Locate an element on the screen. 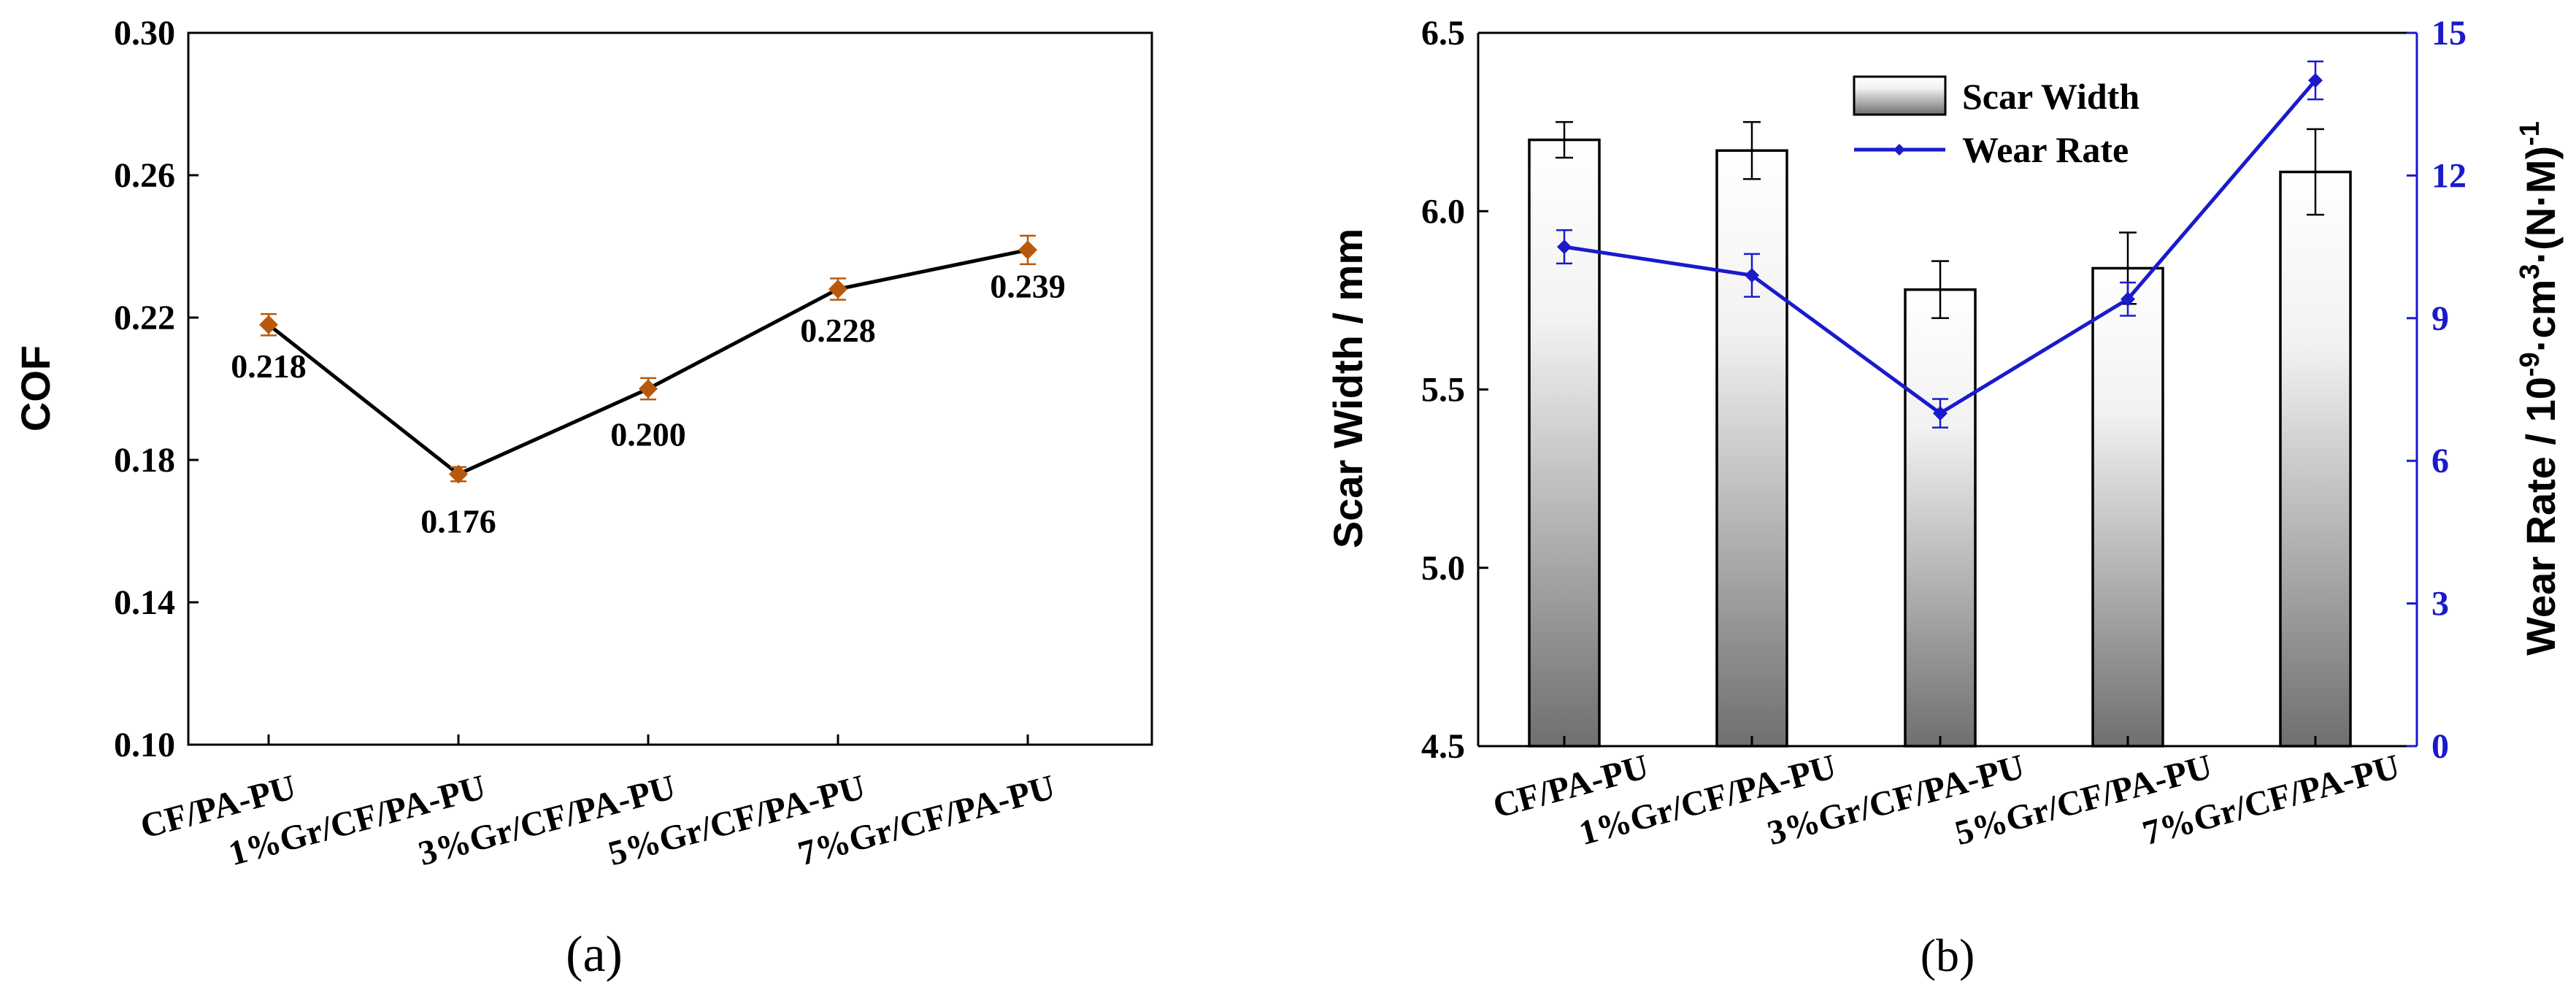 The height and width of the screenshot is (998, 2576). y-tick-label: 5.5 is located at coordinates (1443, 390).